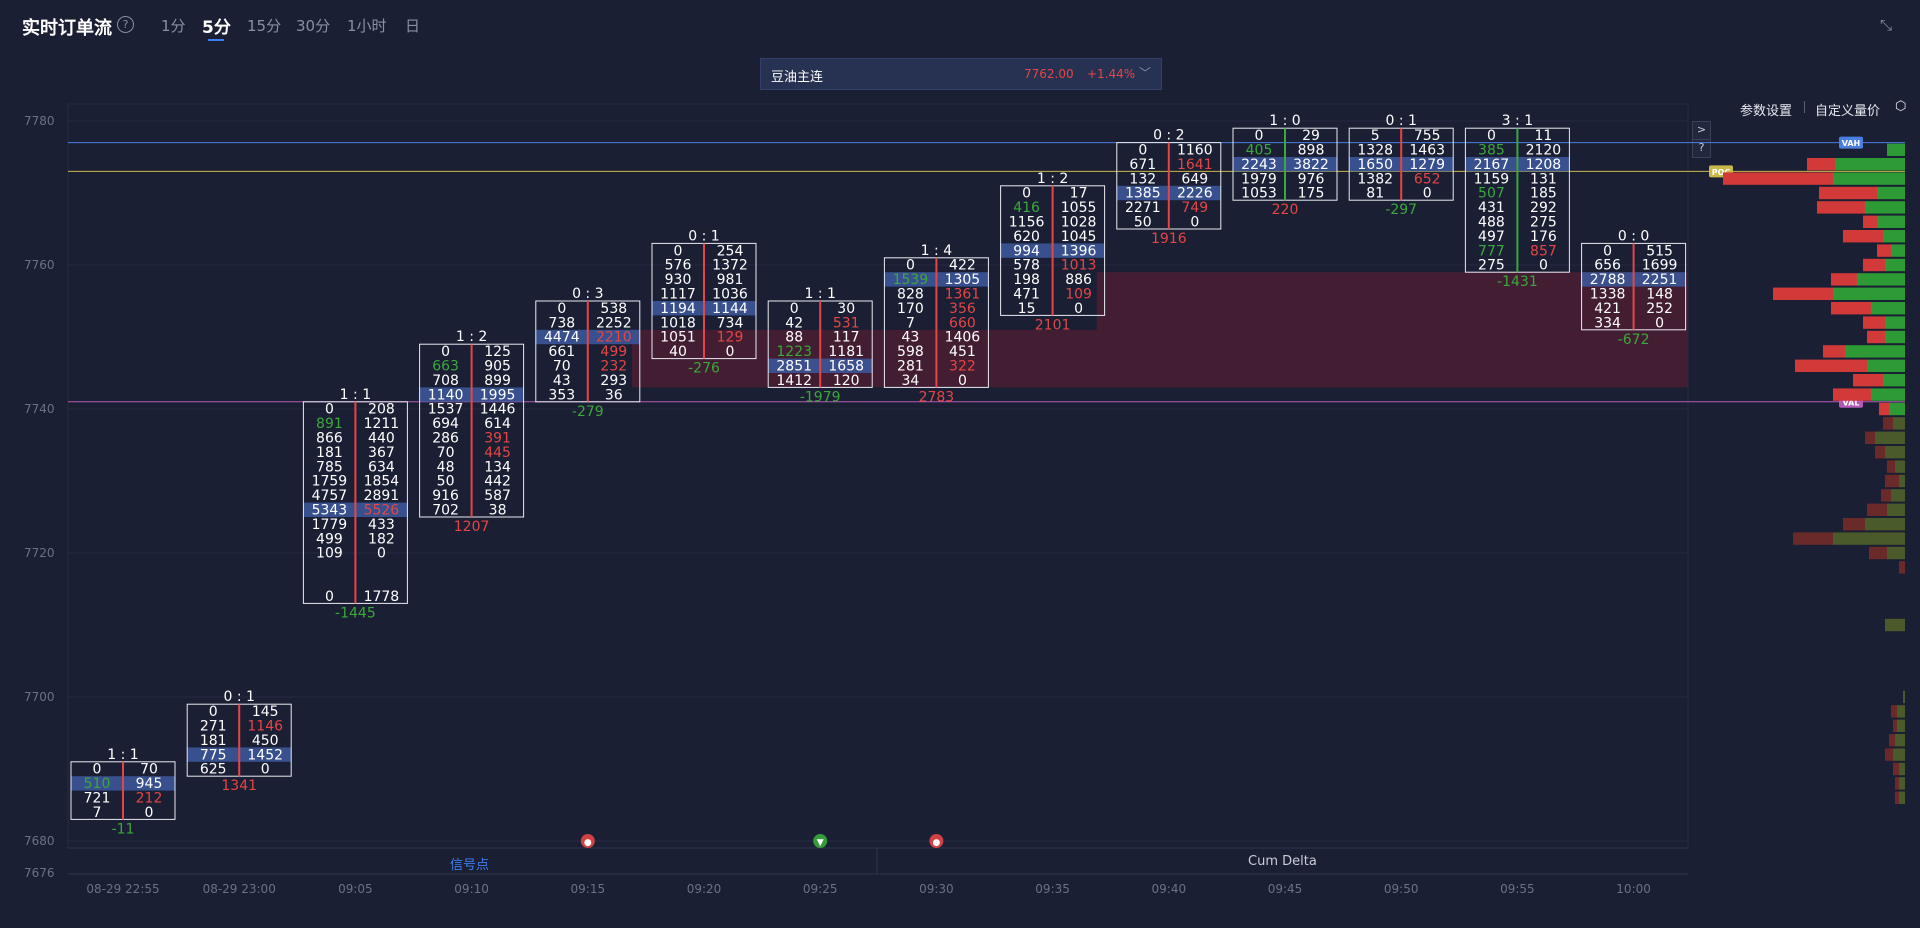 Image resolution: width=1920 pixels, height=928 pixels. What do you see at coordinates (67, 28) in the screenshot?
I see `app-title: 实时订单流` at bounding box center [67, 28].